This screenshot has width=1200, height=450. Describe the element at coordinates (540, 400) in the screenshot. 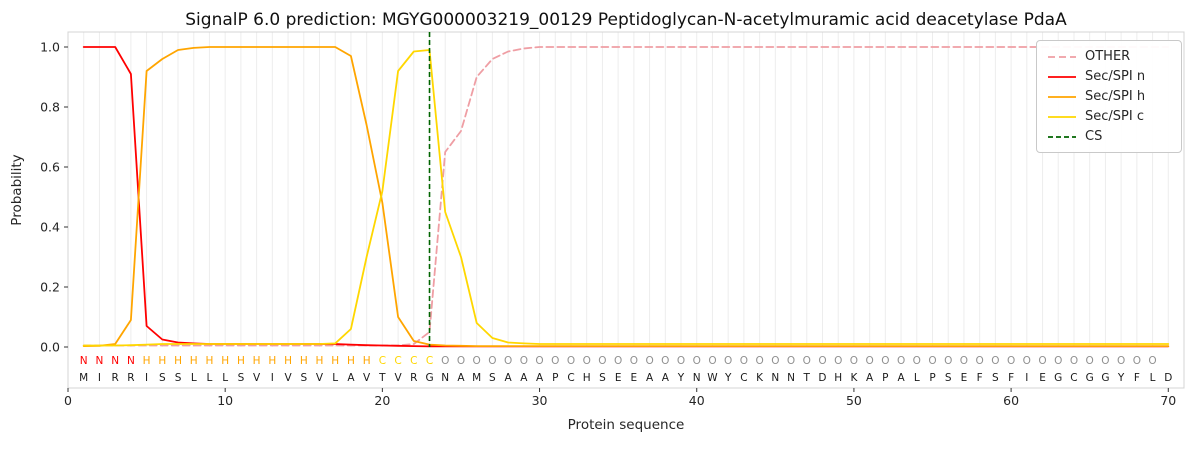

I see `x-tick-label: 30` at that location.